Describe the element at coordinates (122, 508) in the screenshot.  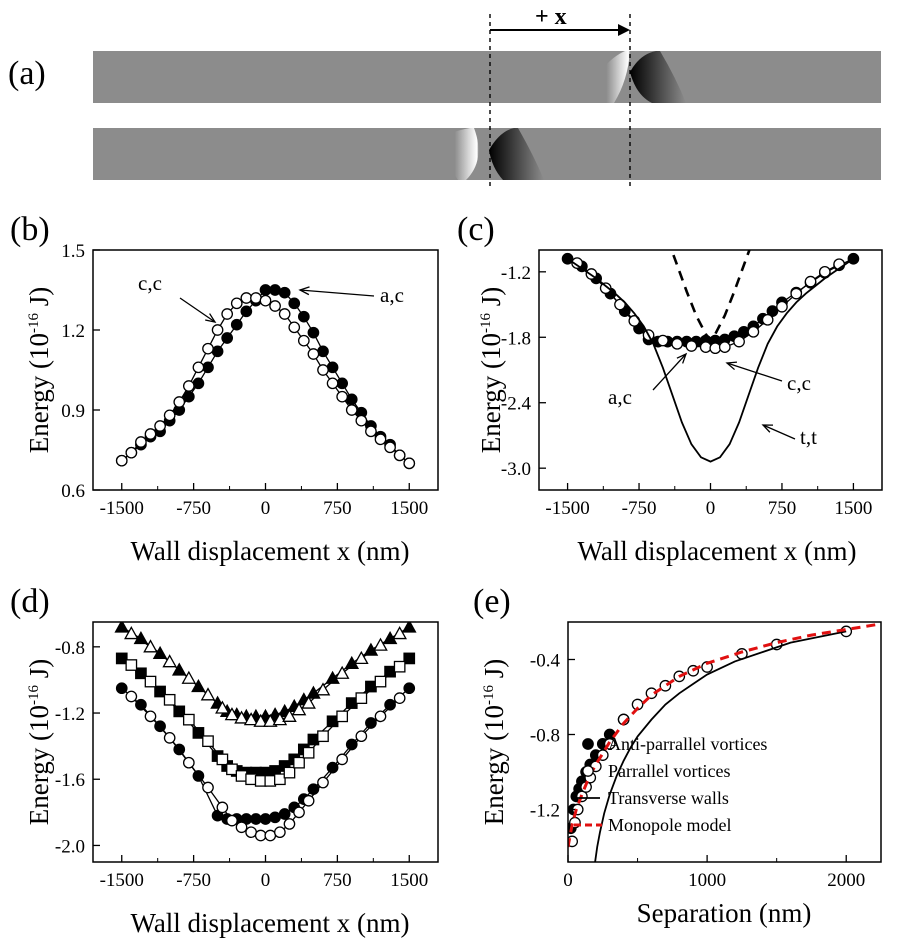
I see `xtick-label-b: -1500` at that location.